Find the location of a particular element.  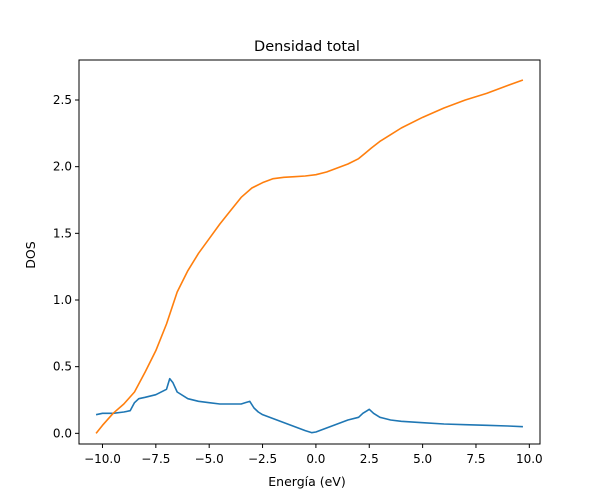

y-tick-label: 1.5 is located at coordinates (62, 233).